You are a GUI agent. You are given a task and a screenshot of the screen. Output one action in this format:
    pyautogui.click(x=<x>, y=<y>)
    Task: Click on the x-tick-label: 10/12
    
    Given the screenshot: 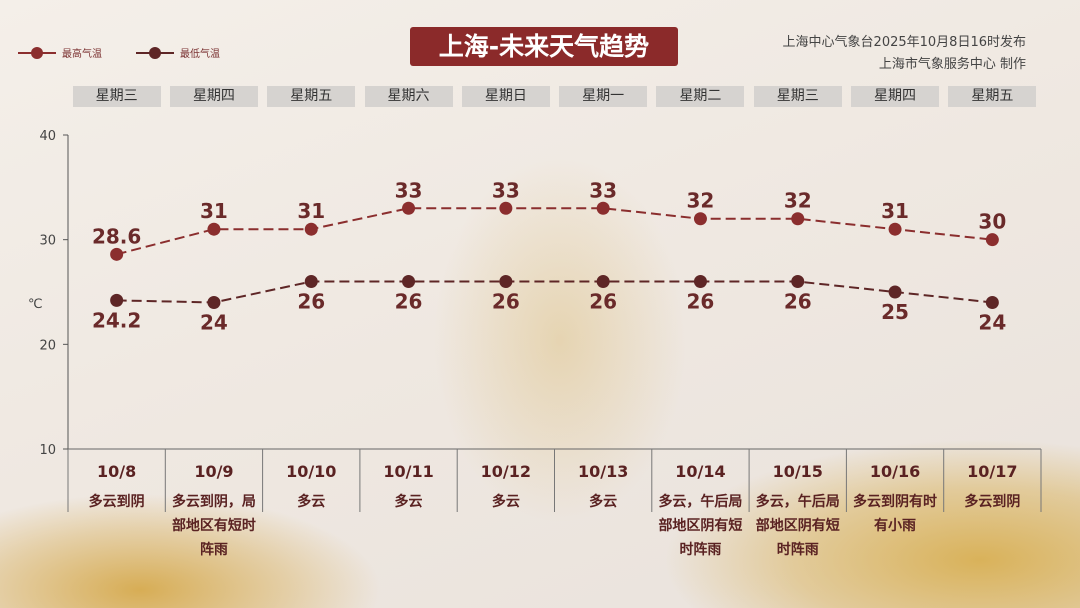 What is the action you would take?
    pyautogui.click(x=506, y=471)
    